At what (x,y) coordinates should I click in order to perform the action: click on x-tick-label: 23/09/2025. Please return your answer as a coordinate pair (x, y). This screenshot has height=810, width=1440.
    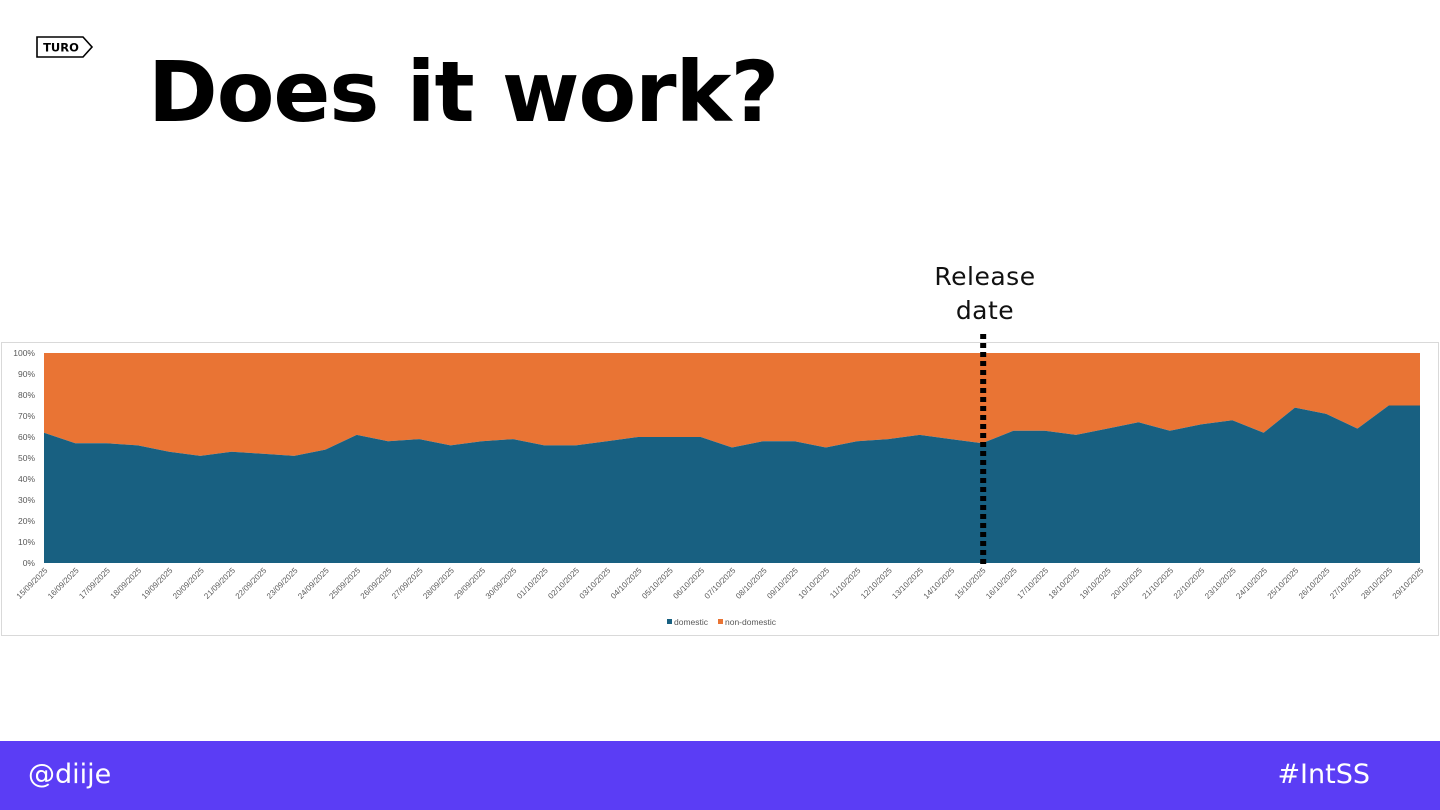
    Looking at the image, I should click on (282, 583).